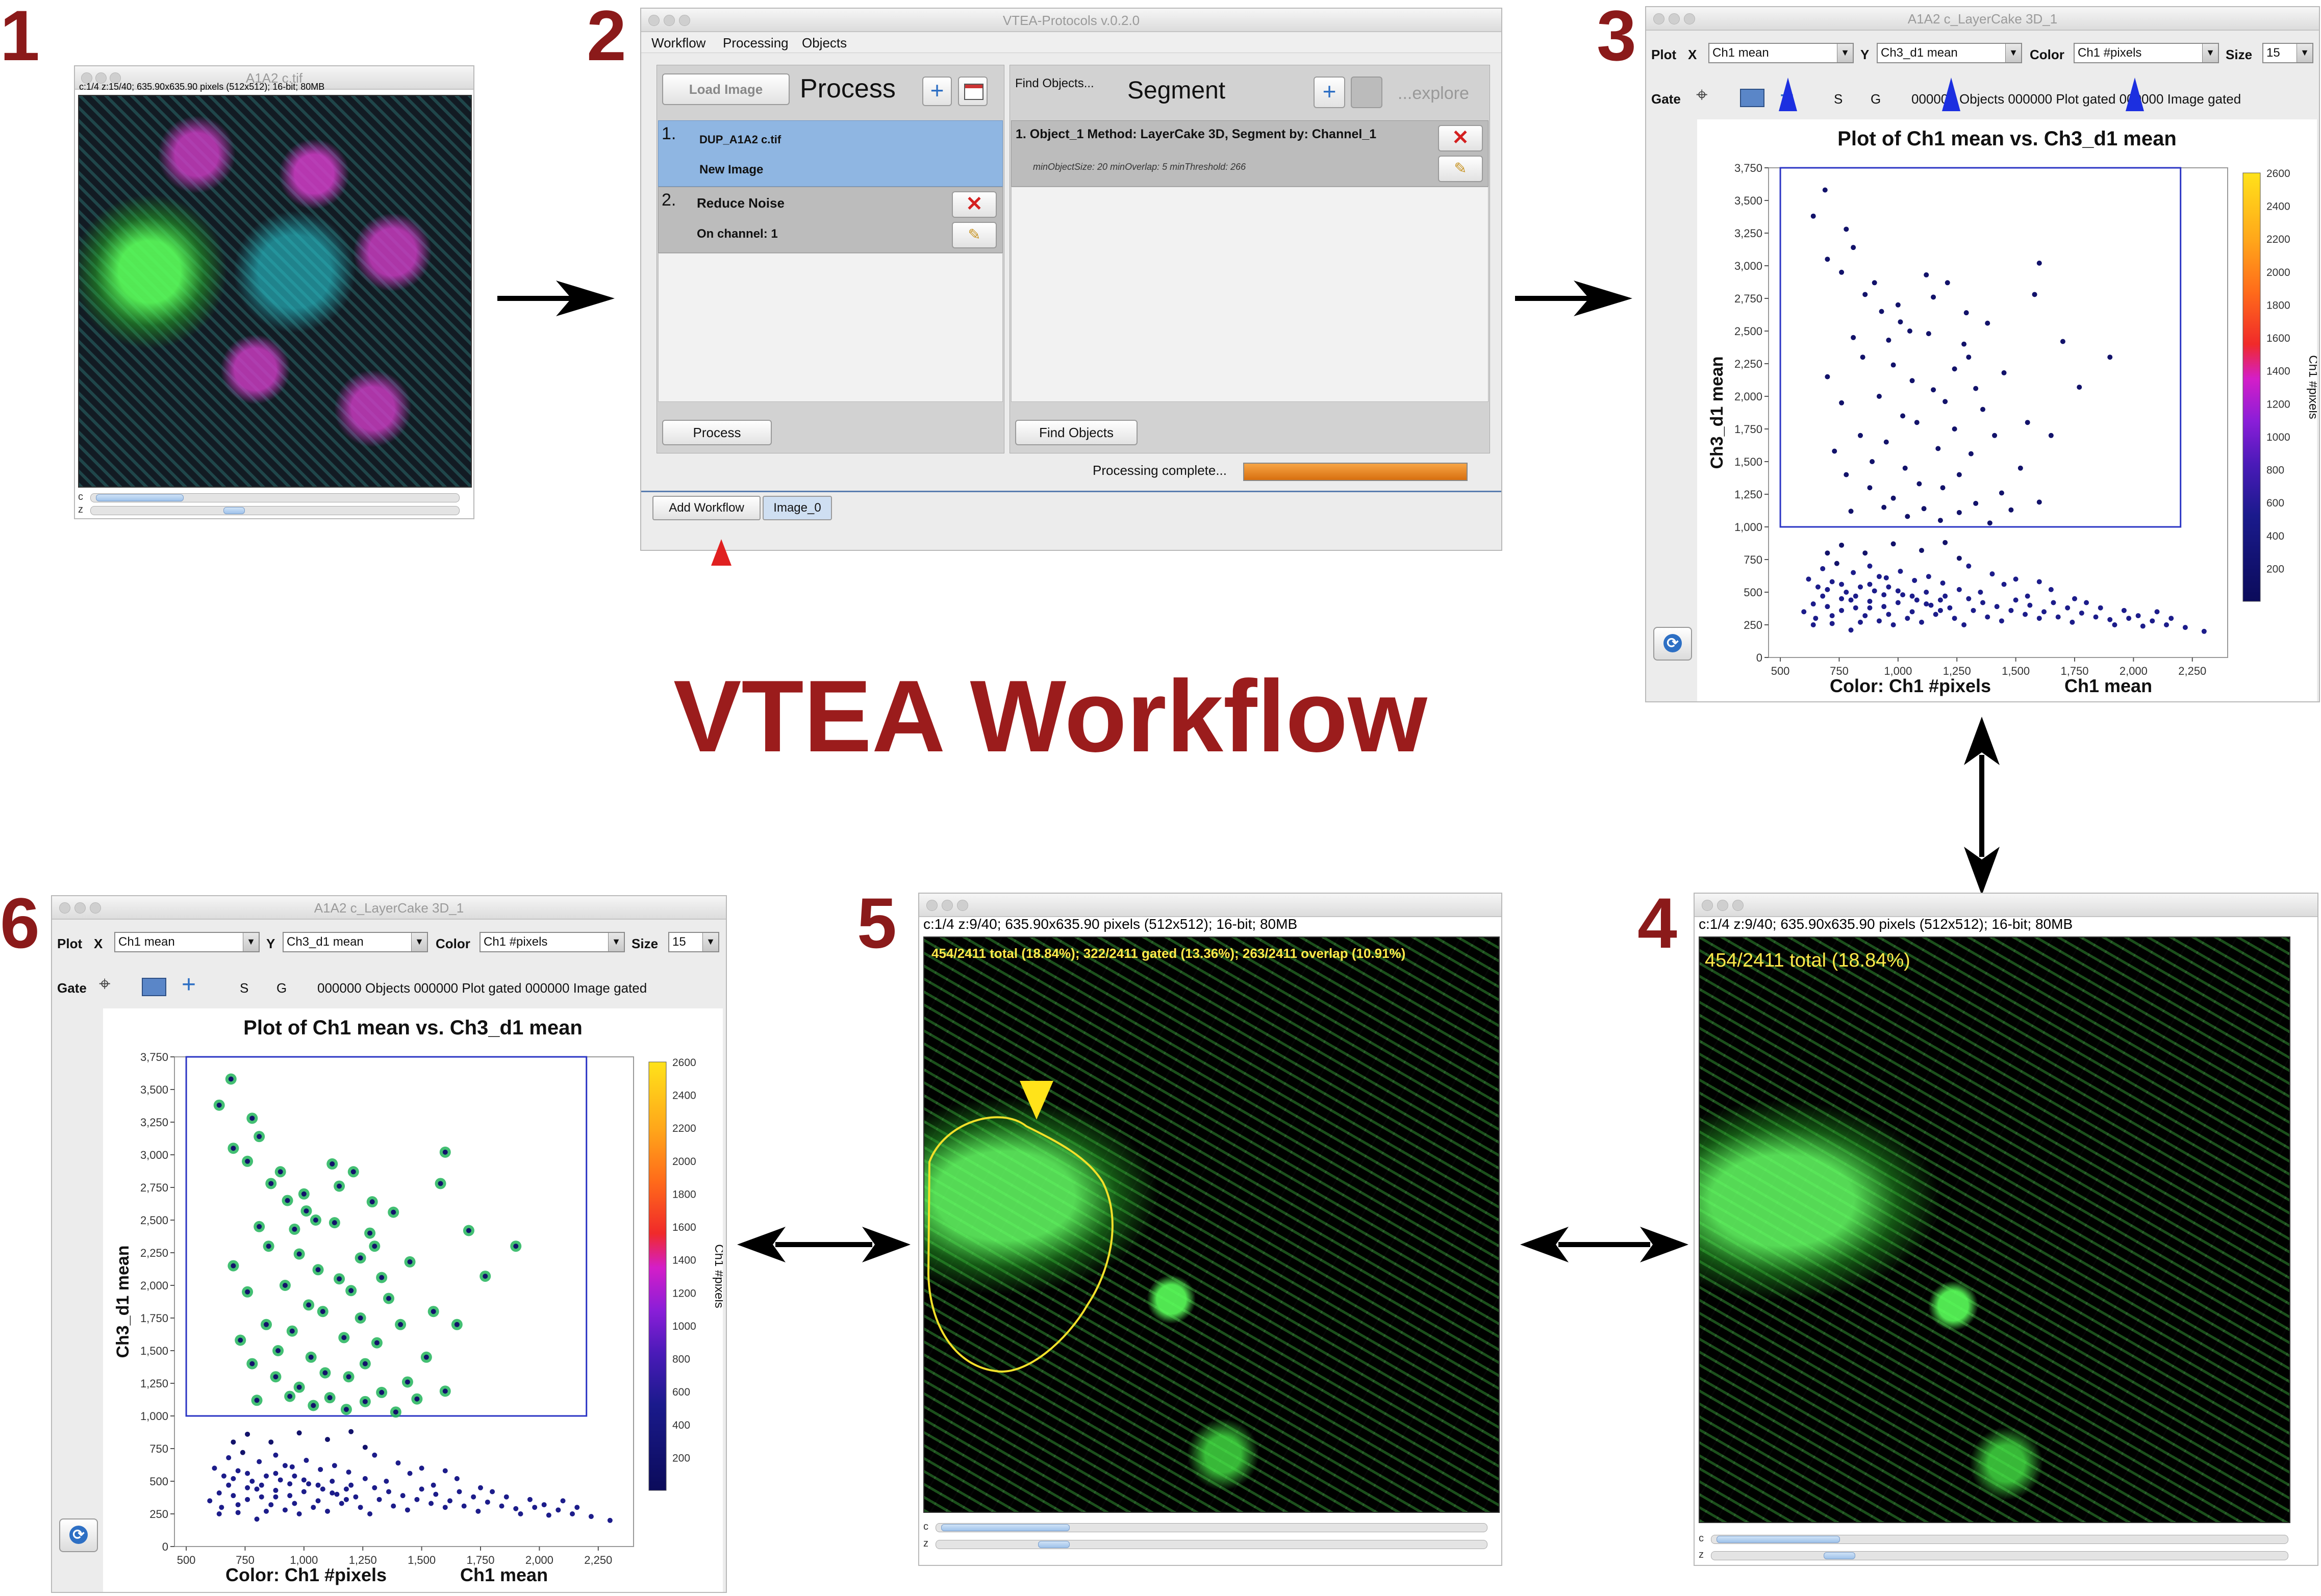 This screenshot has width=2321, height=1596. I want to click on delete-step-button: ✕, so click(975, 204).